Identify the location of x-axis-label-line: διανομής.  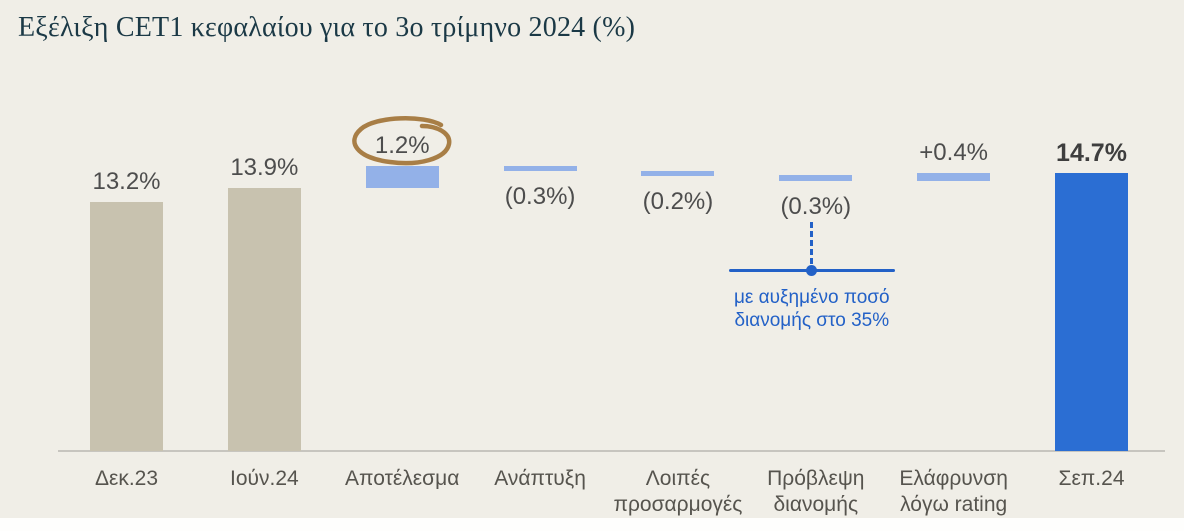
(816, 504).